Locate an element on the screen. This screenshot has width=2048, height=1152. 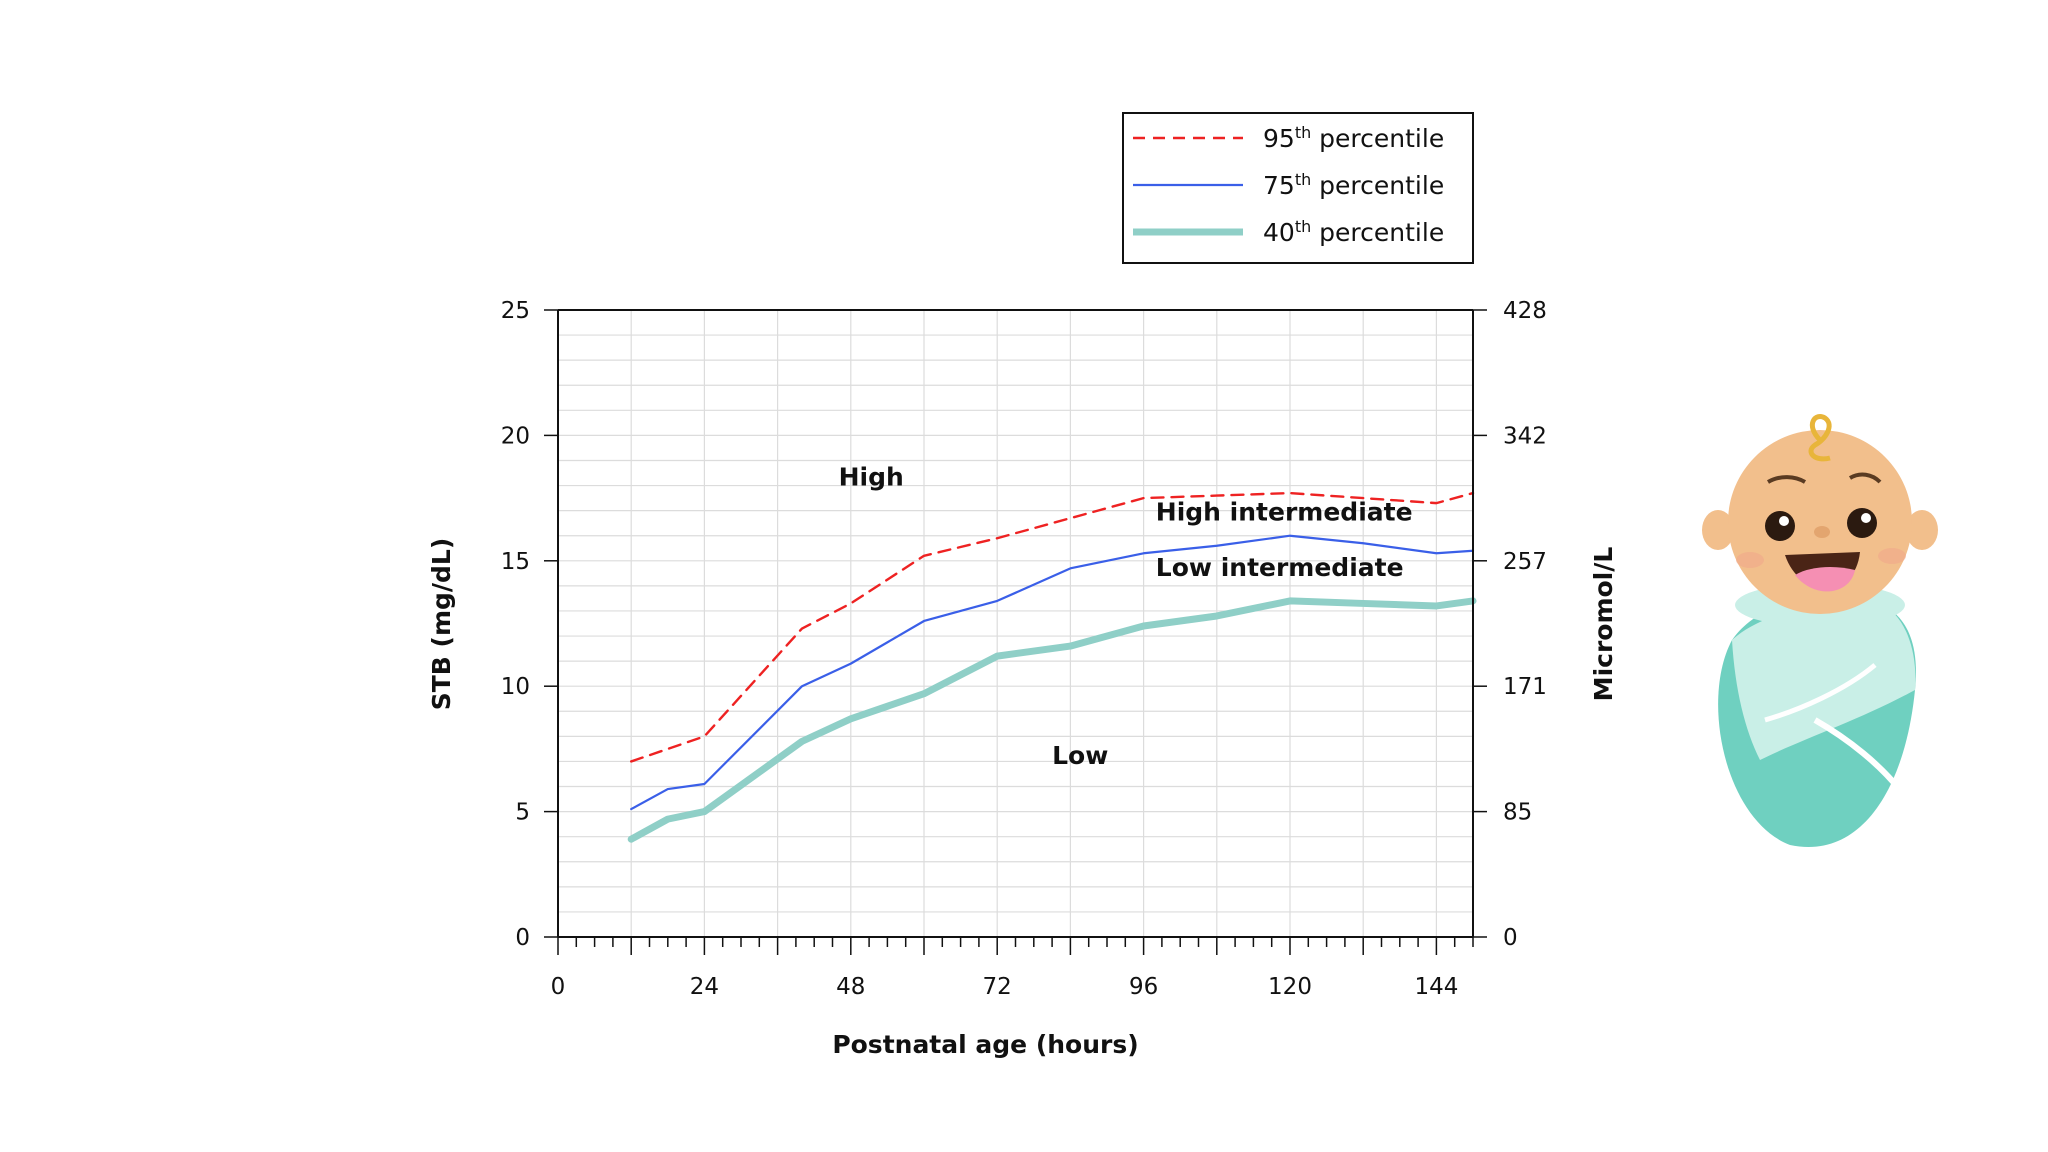
y-tick-label: 5 is located at coordinates (522, 813).